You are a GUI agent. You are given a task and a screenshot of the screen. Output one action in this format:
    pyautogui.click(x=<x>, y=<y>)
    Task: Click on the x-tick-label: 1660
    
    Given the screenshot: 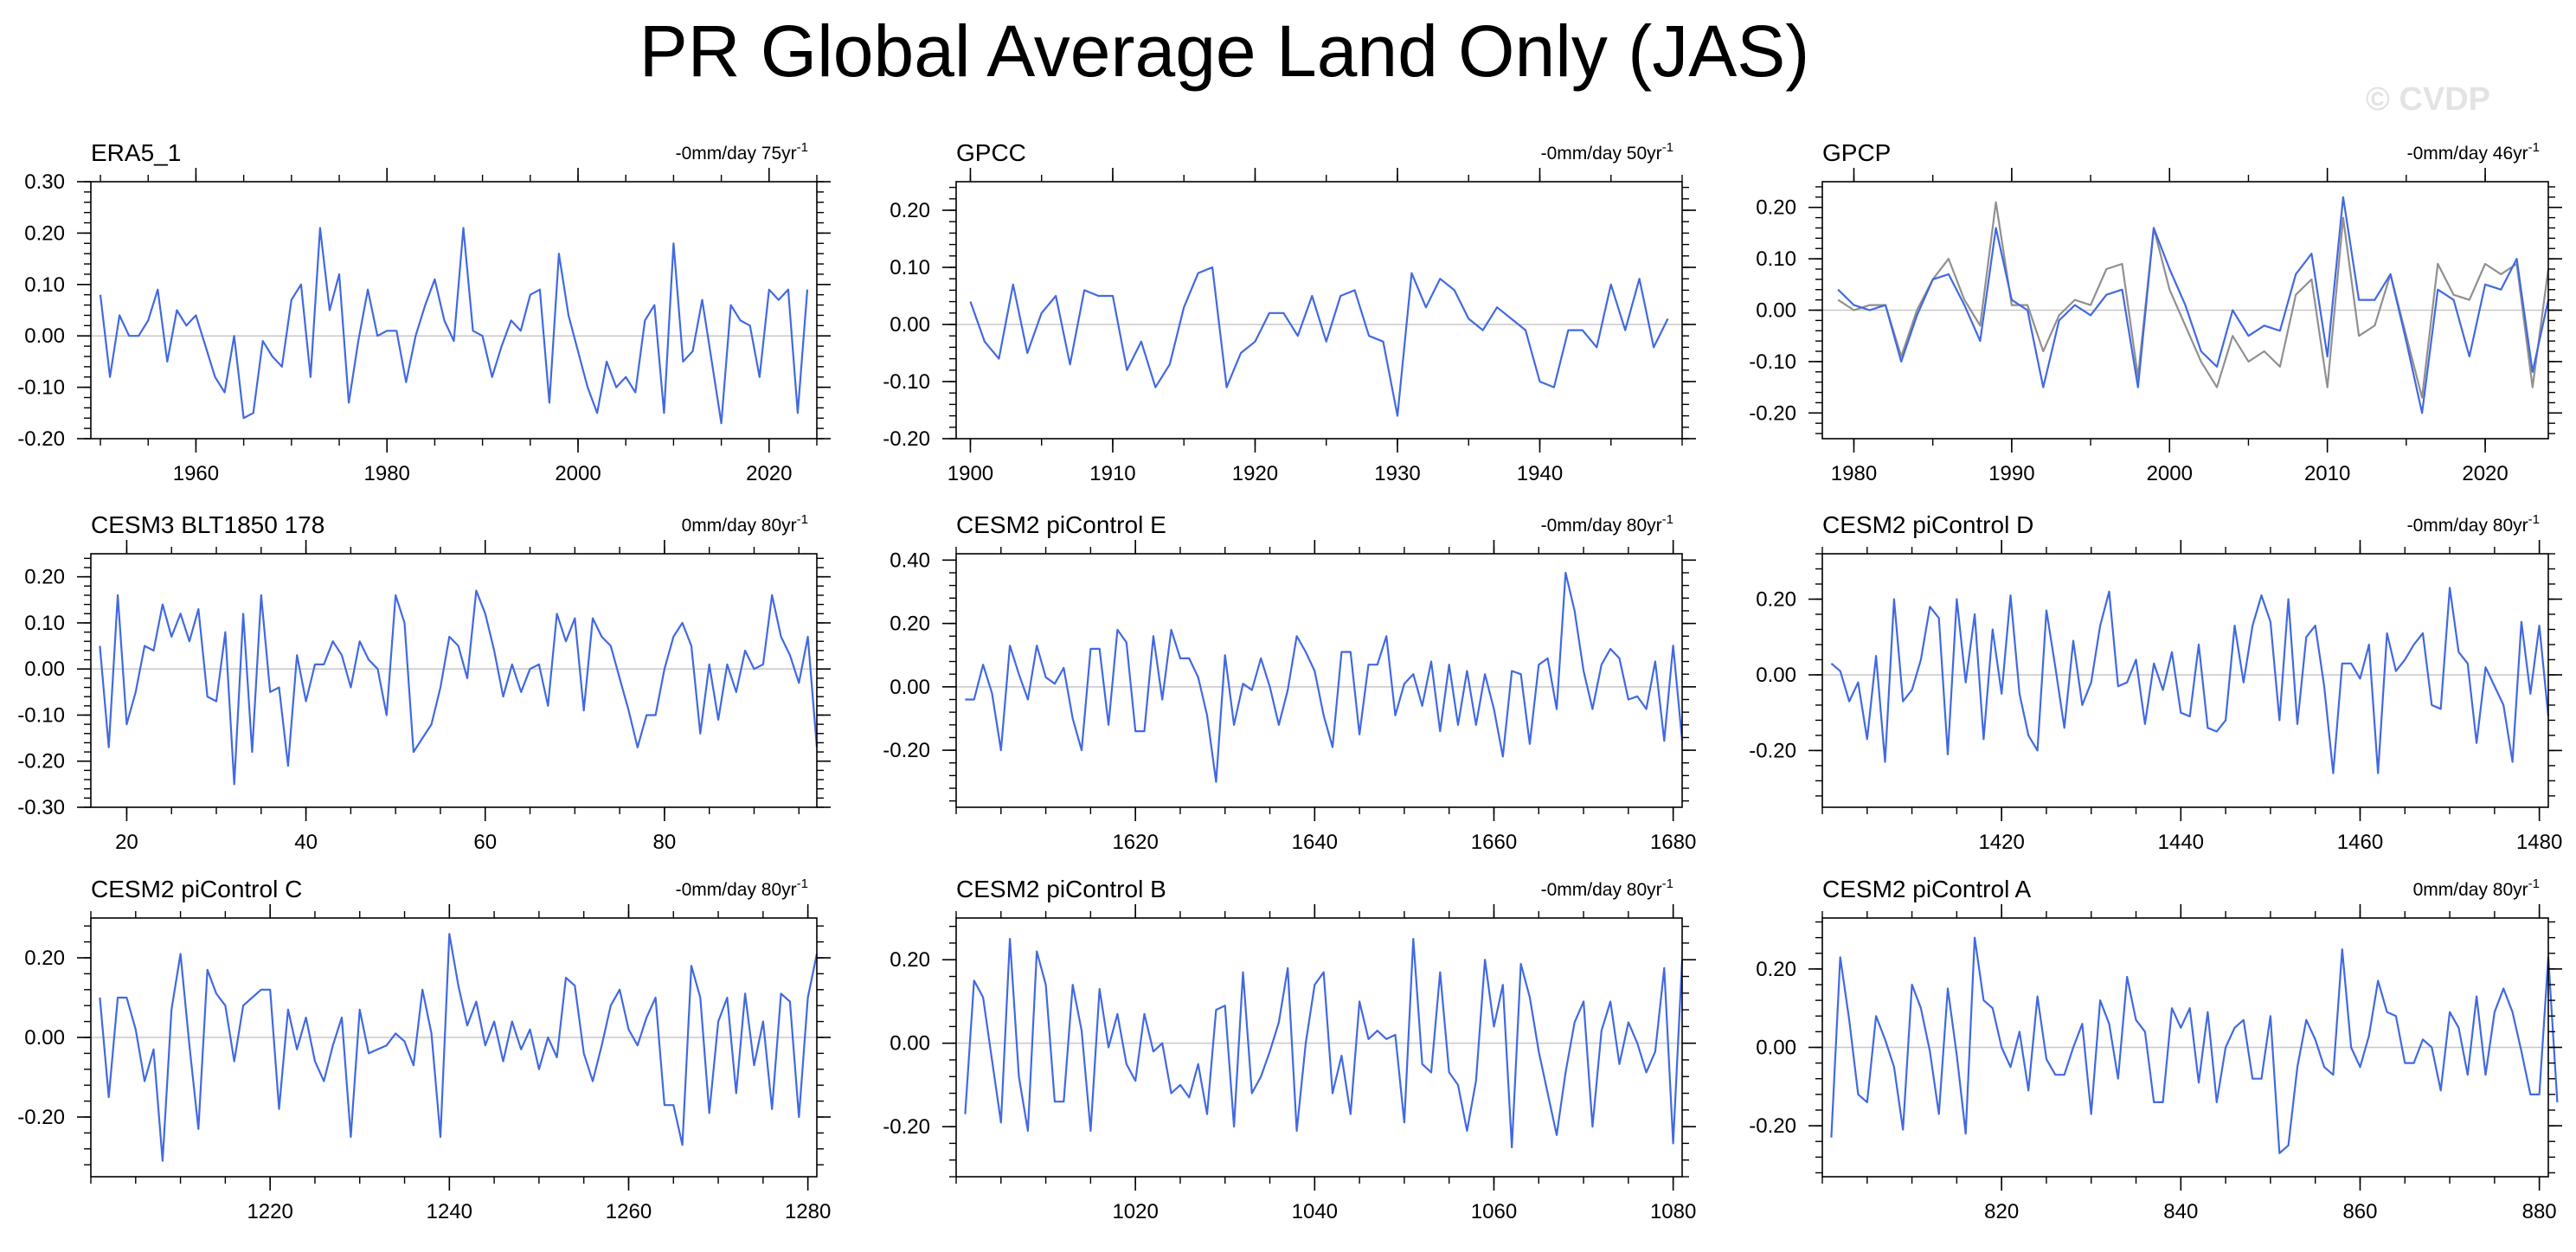 What is the action you would take?
    pyautogui.click(x=1494, y=842)
    